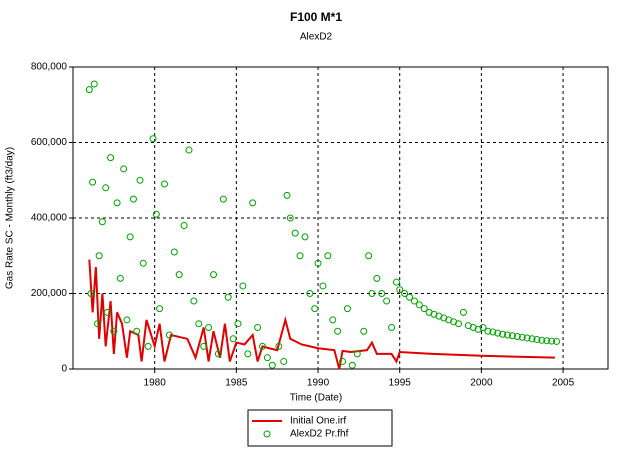 The height and width of the screenshot is (451, 633). I want to click on y-tick-label: 200,000, so click(49, 293).